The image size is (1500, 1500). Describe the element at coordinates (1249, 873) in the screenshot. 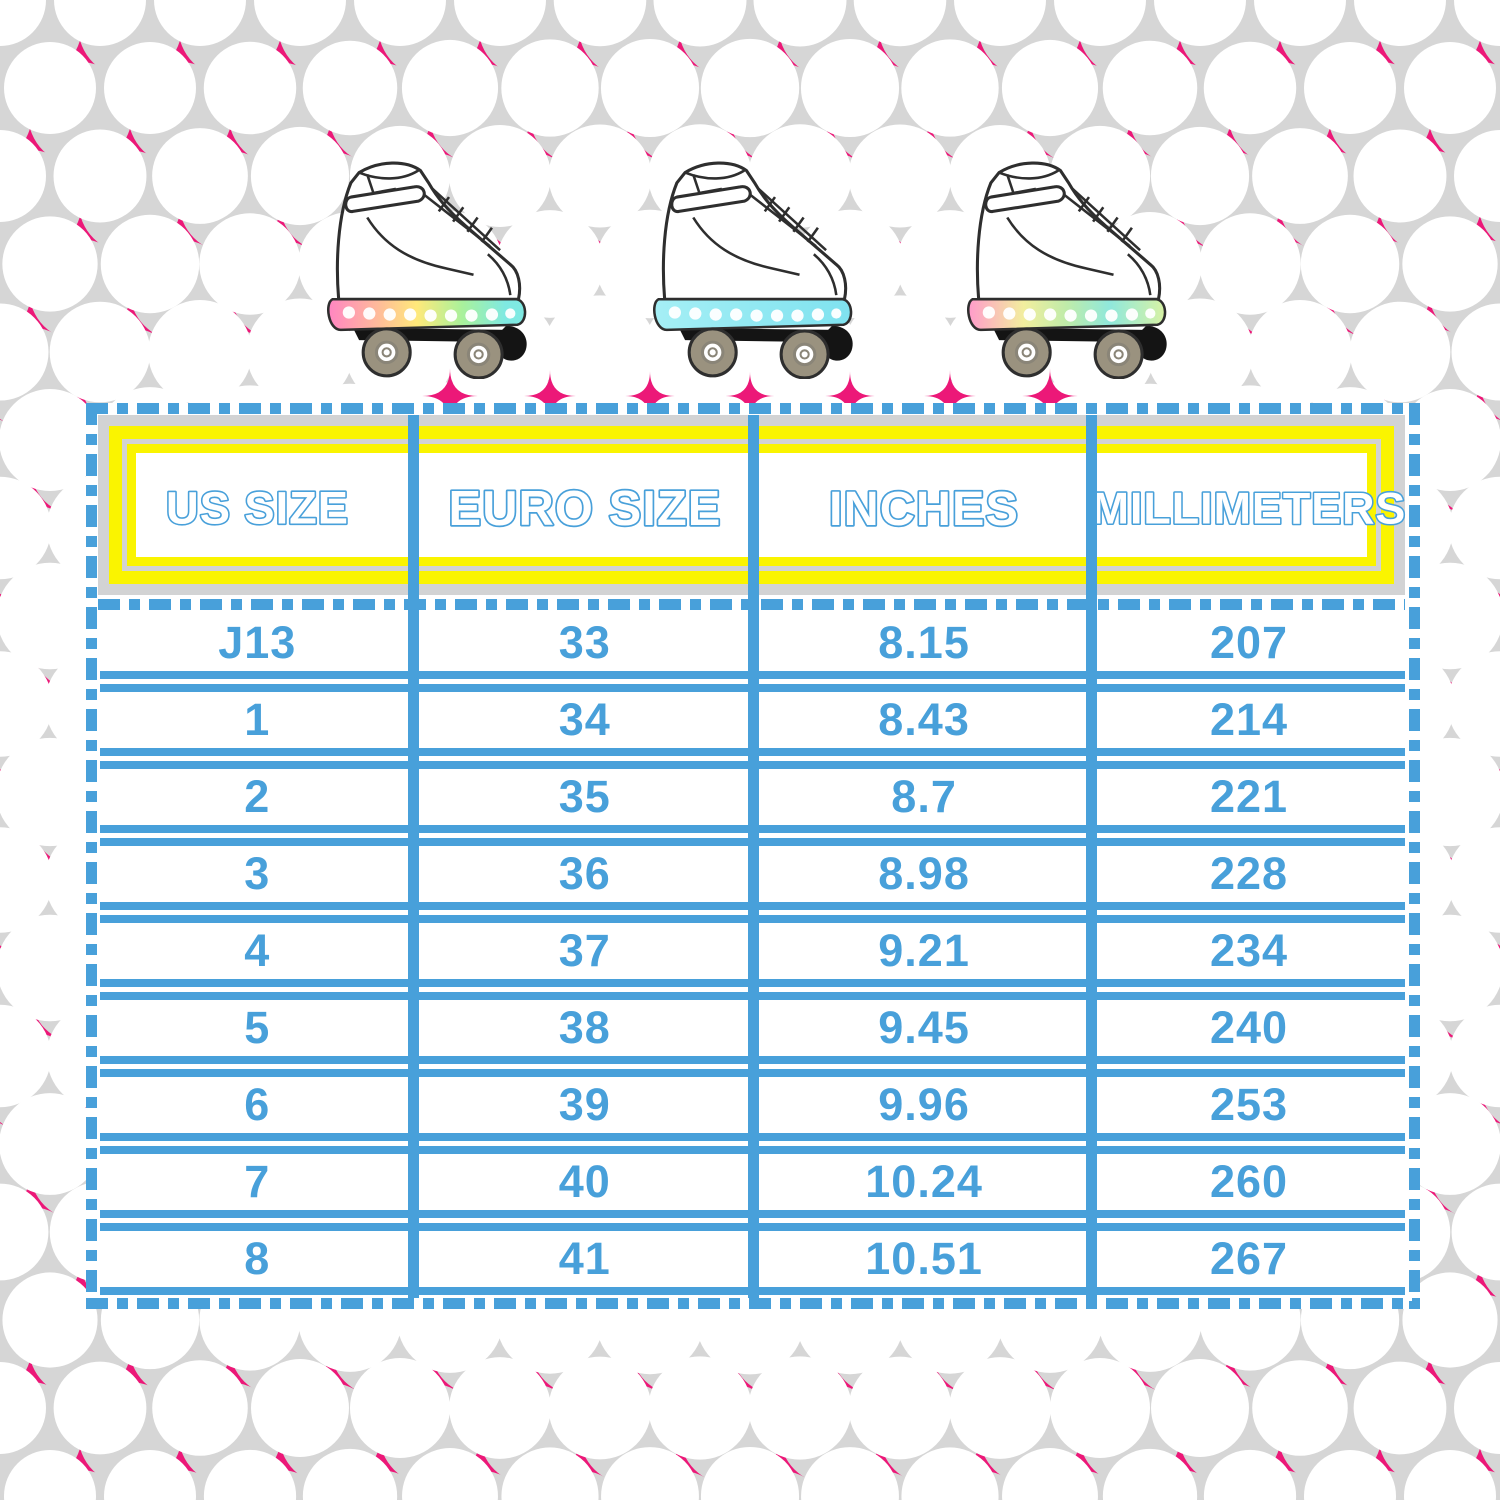

I see `millimeters-value: 228` at that location.